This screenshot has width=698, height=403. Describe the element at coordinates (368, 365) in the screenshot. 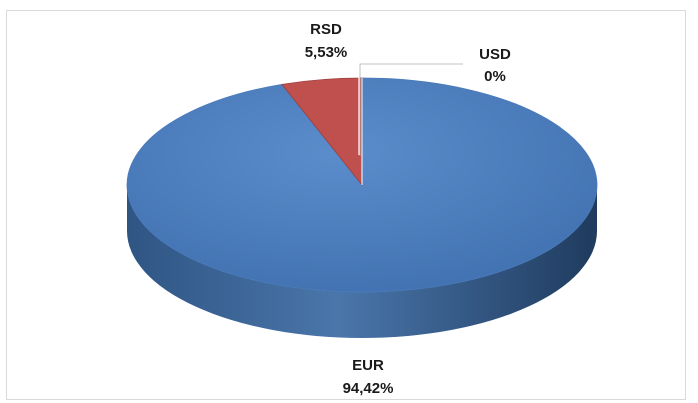

I see `label-eur-category: EUR` at that location.